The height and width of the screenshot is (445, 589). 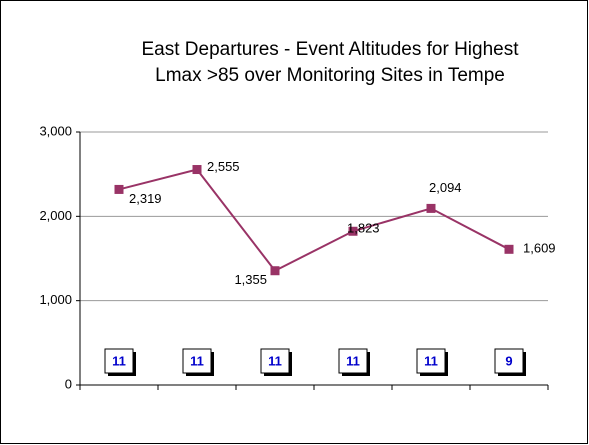 I want to click on box-label: 9, so click(x=508, y=360).